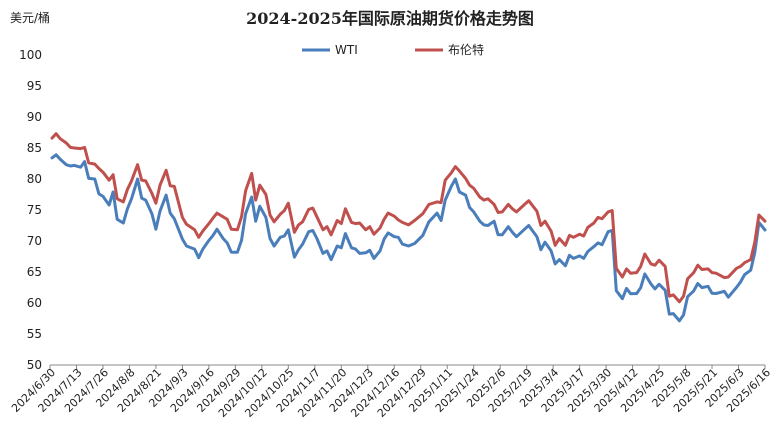 The height and width of the screenshot is (440, 778). I want to click on legend-brent-label: 布伦特, so click(466, 49).